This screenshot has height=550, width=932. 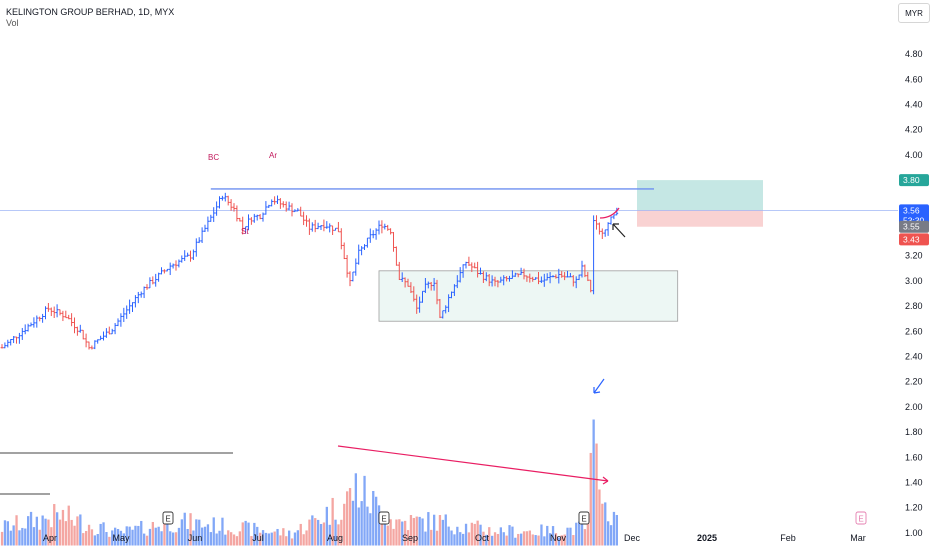 What do you see at coordinates (195, 538) in the screenshot?
I see `x-tick-label: Jun` at bounding box center [195, 538].